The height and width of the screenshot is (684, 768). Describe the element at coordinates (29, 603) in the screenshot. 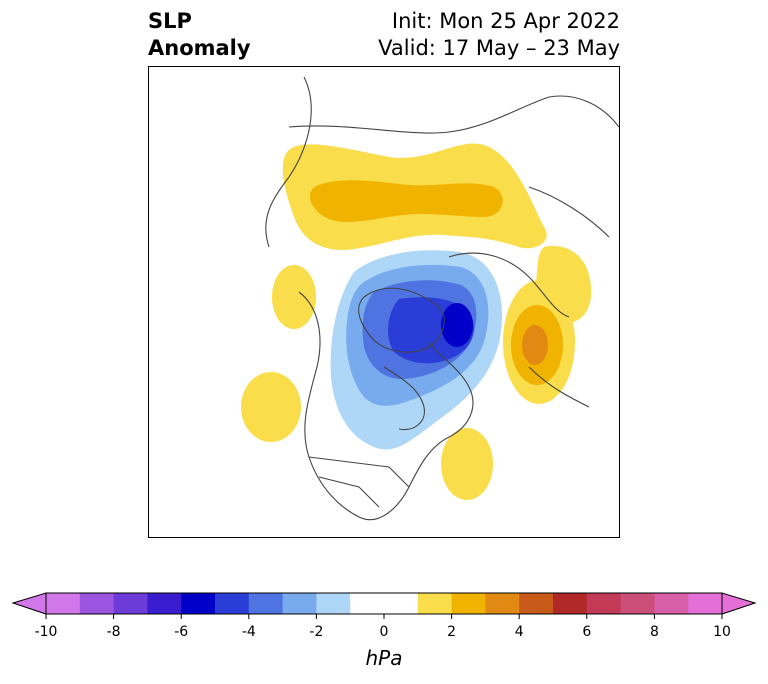

I see `colorbar-extend-low` at that location.